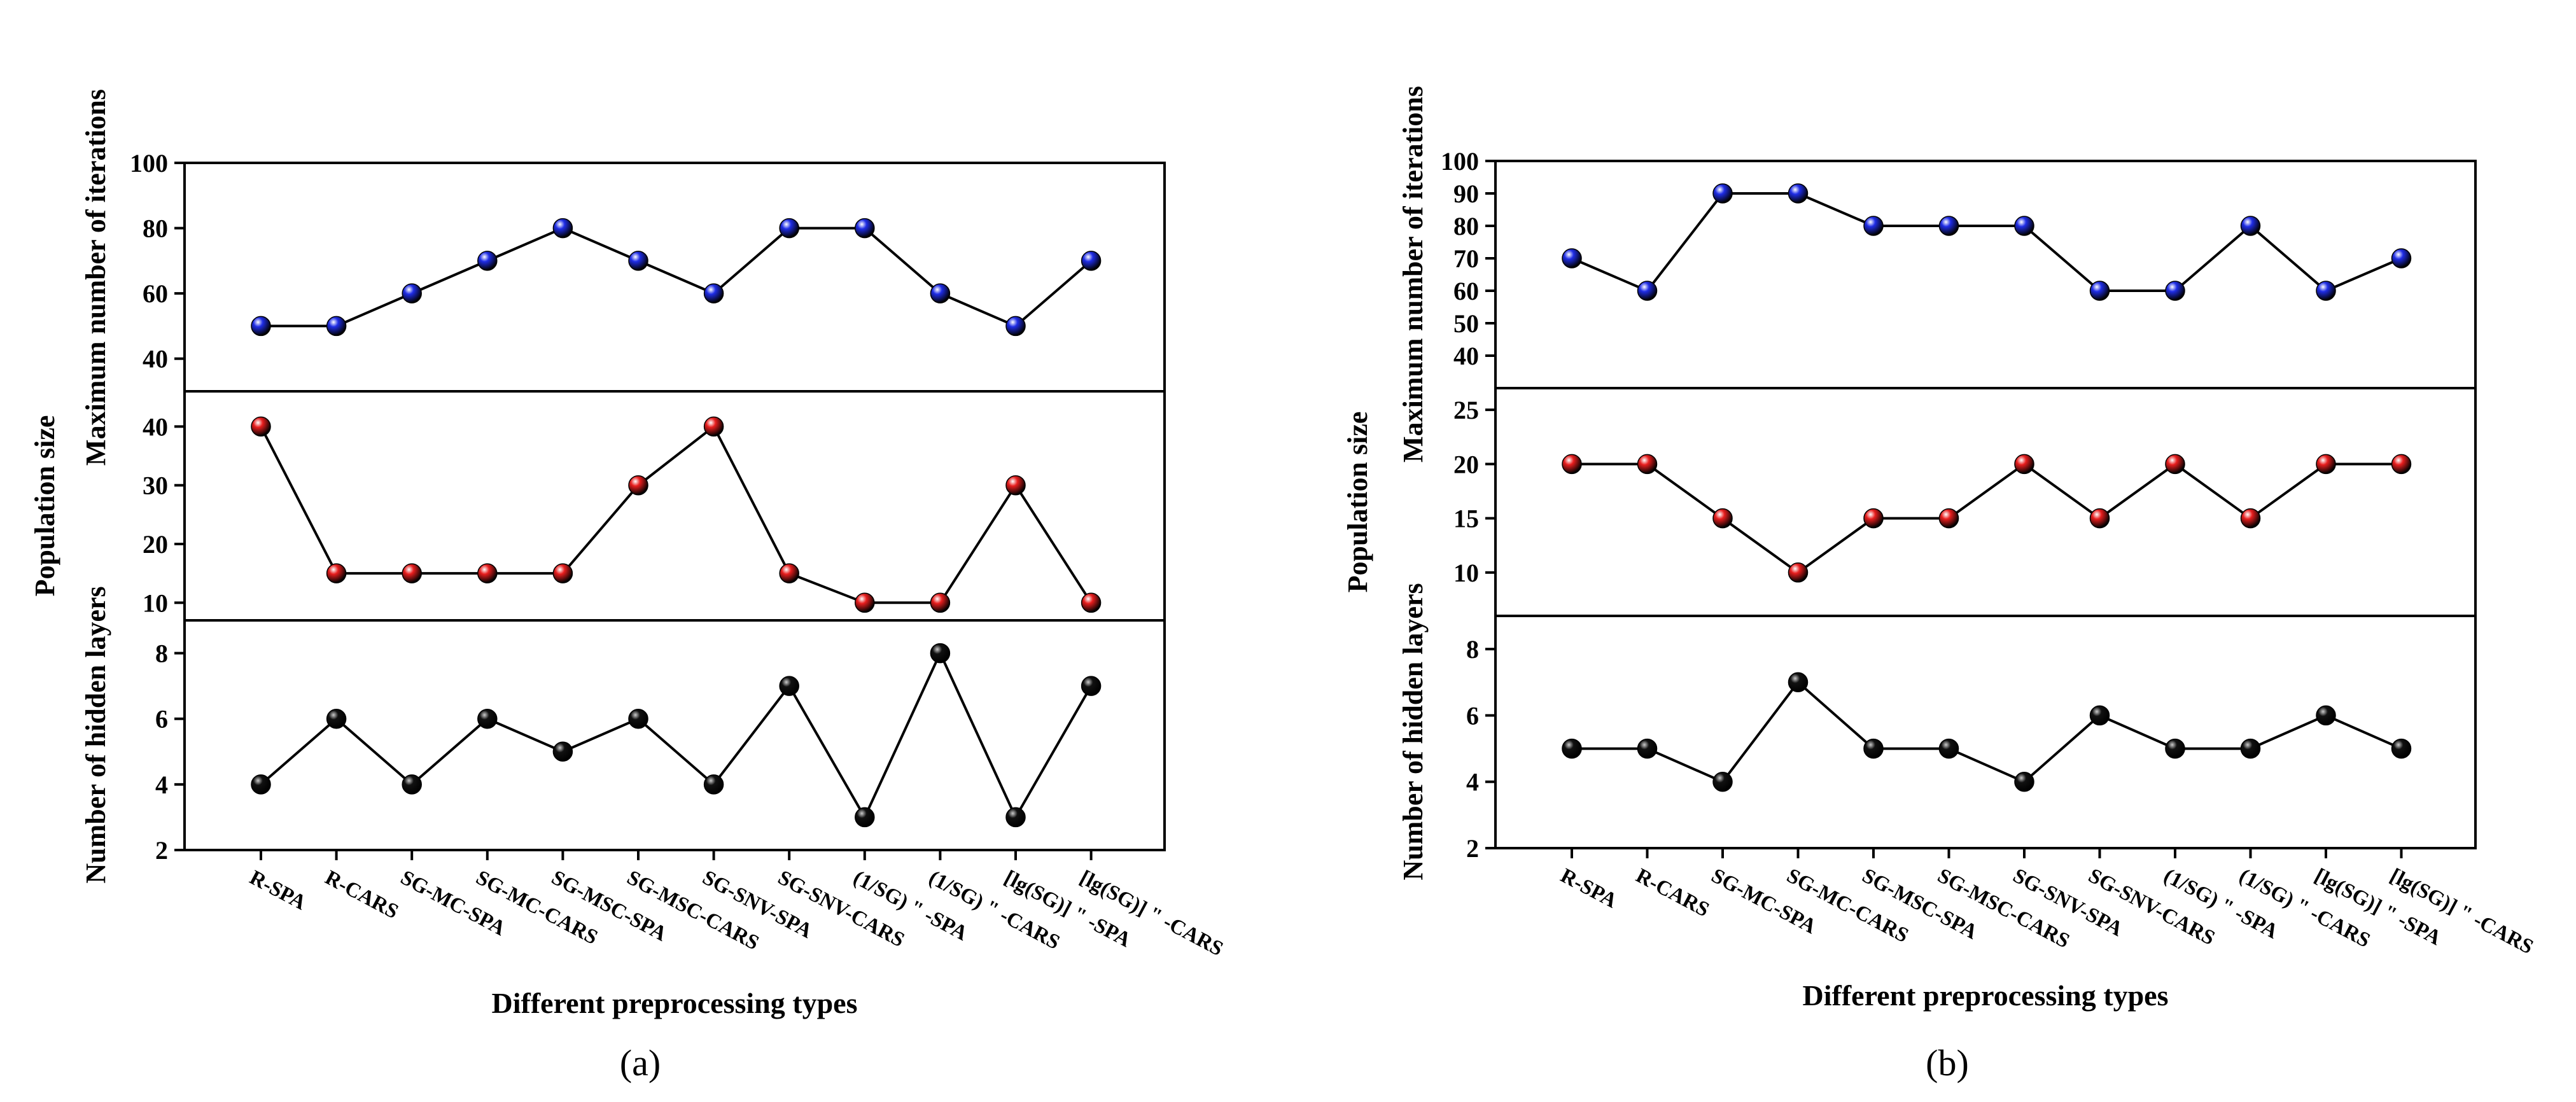 This screenshot has height=1102, width=2576. Describe the element at coordinates (1466, 573) in the screenshot. I see `panel-b-population-ytick-label: 10` at that location.